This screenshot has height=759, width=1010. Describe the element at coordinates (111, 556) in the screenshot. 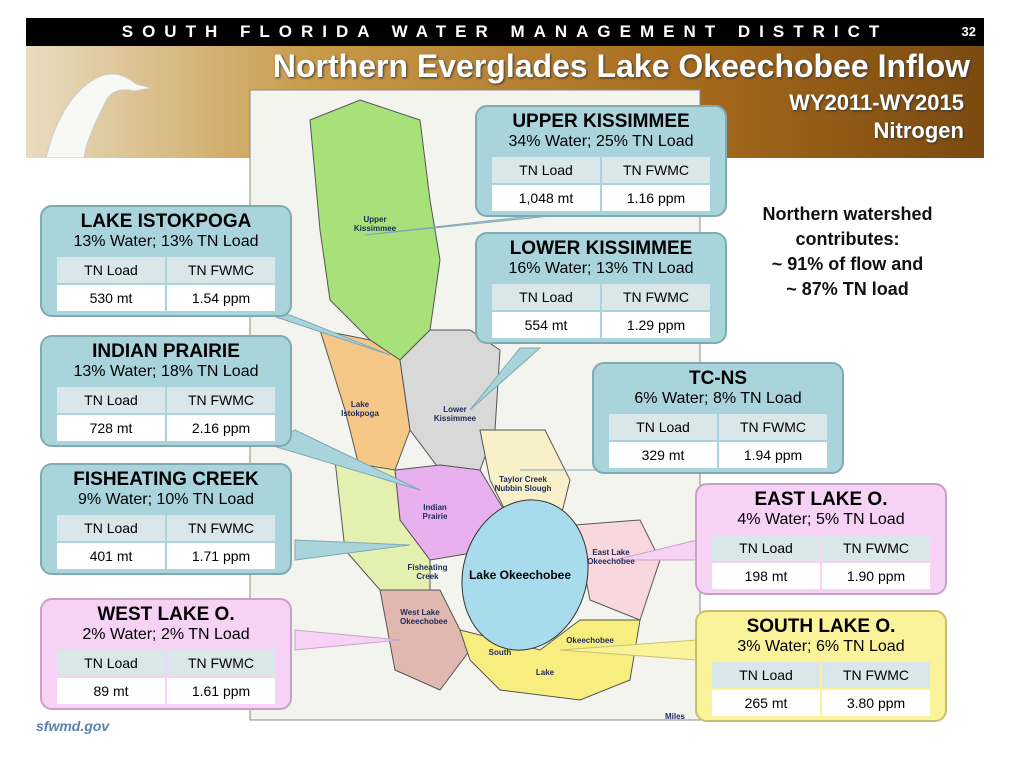

I see `cell: 401 mt` at that location.